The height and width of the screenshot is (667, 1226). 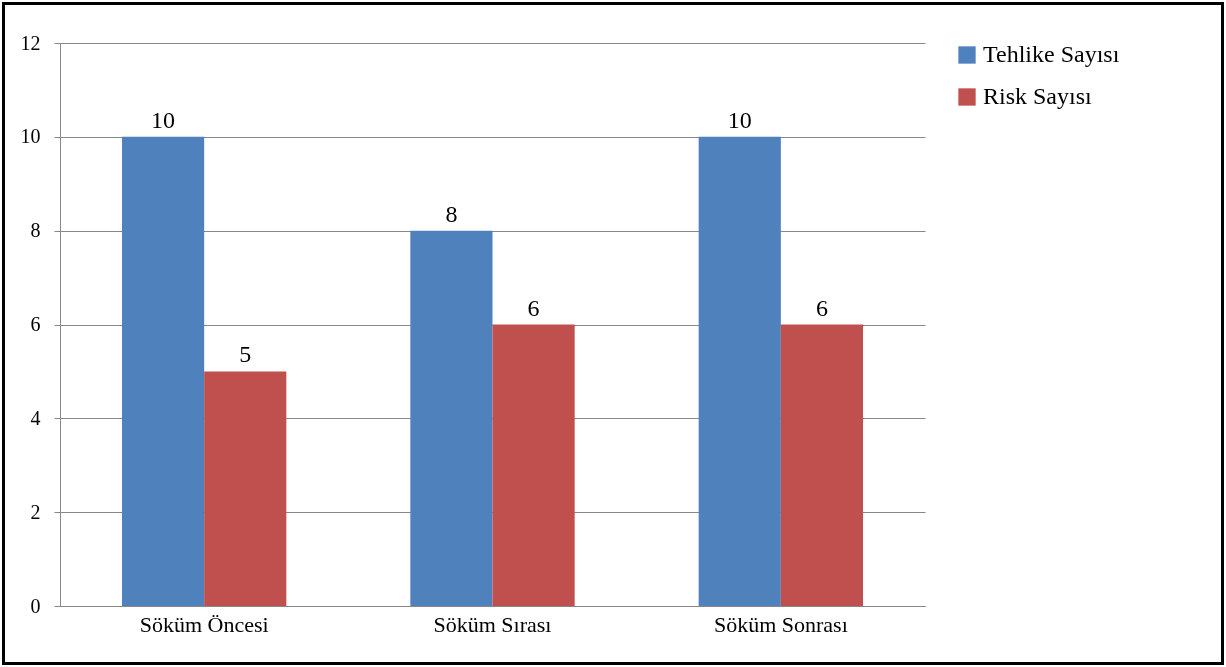 I want to click on x-tick-label: Söküm Sonrası, so click(x=780, y=624).